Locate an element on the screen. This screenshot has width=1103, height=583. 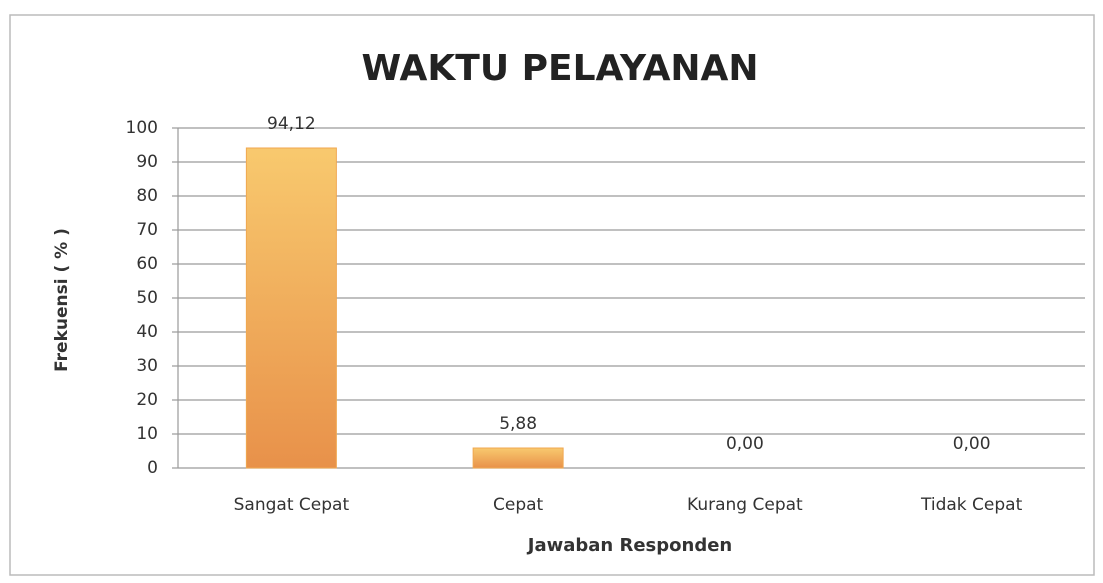
x-tick-label: Kurang Cepat is located at coordinates (745, 505).